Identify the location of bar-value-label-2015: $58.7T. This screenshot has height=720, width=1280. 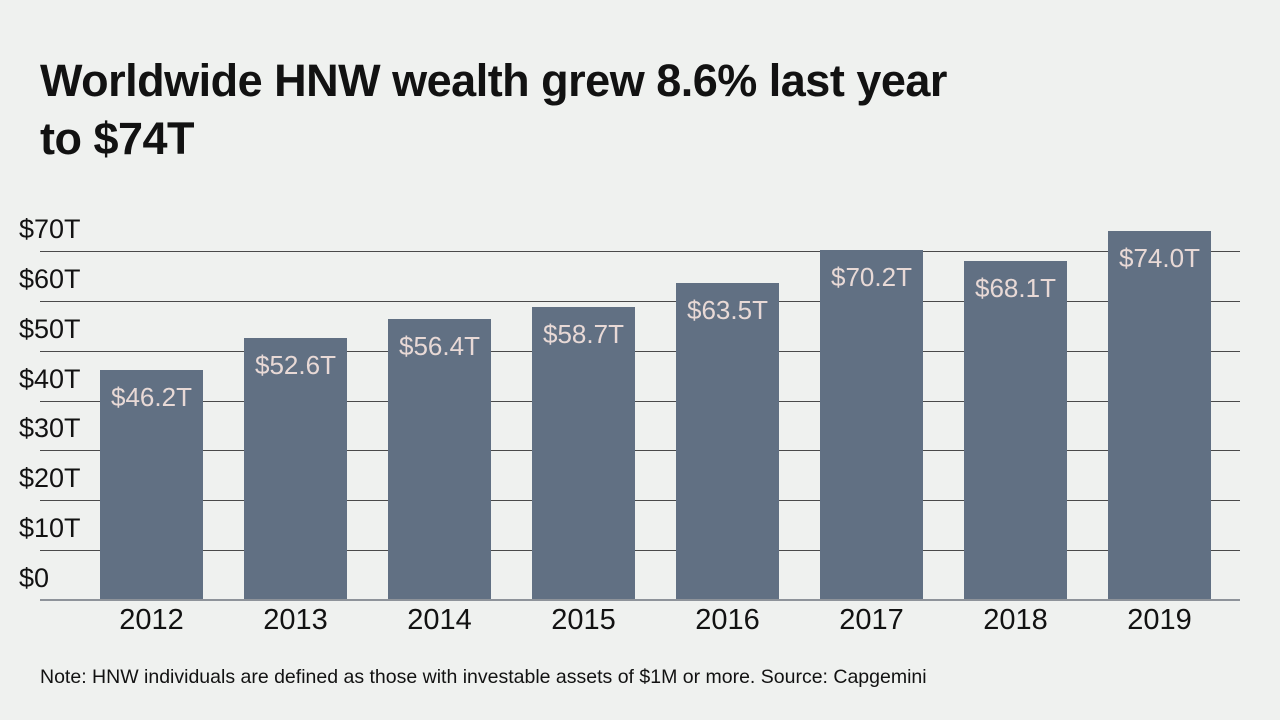
(583, 334).